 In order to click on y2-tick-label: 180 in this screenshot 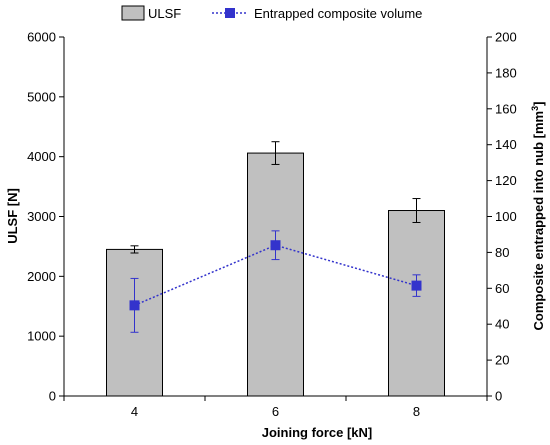, I will do `click(506, 72)`.